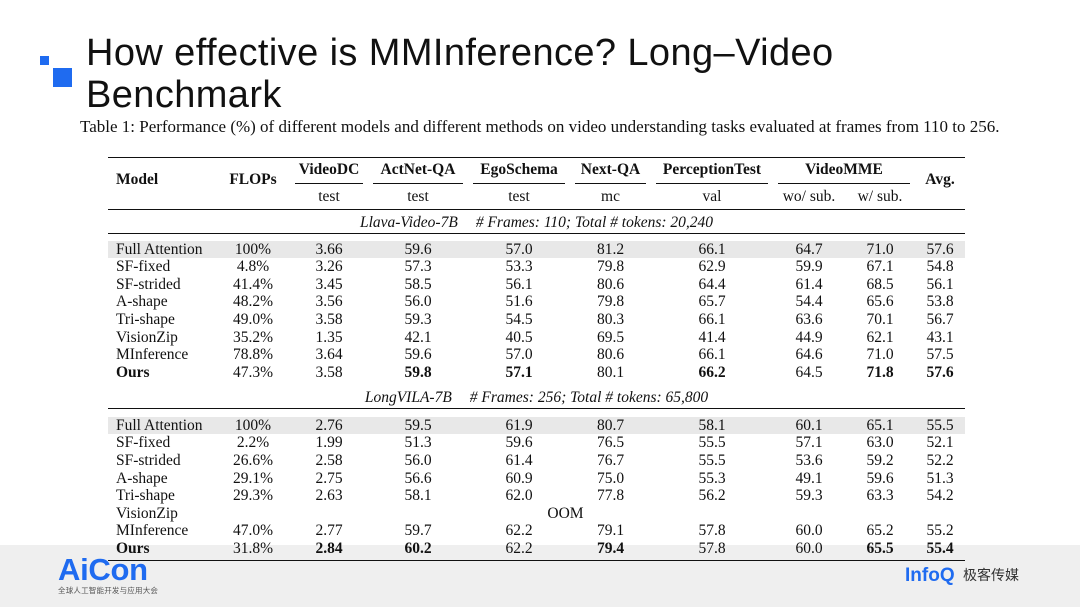 This screenshot has height=607, width=1080. What do you see at coordinates (940, 179) in the screenshot?
I see `header-avg: Avg.` at bounding box center [940, 179].